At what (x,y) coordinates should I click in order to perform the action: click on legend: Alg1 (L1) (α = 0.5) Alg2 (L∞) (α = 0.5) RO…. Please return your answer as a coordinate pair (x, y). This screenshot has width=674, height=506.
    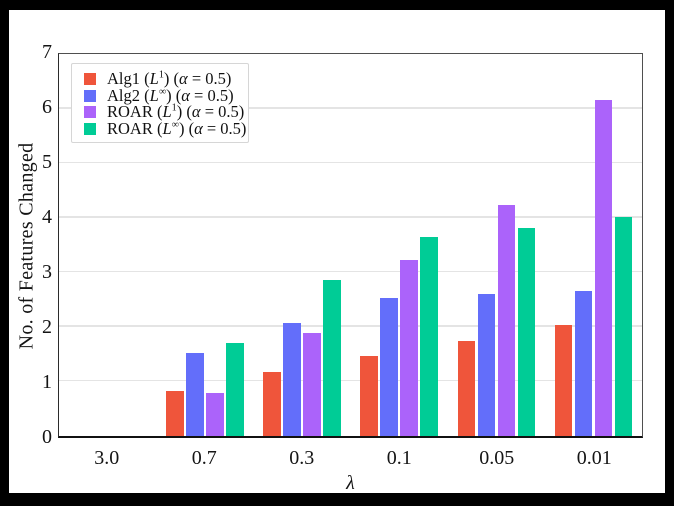
    Looking at the image, I should click on (160, 103).